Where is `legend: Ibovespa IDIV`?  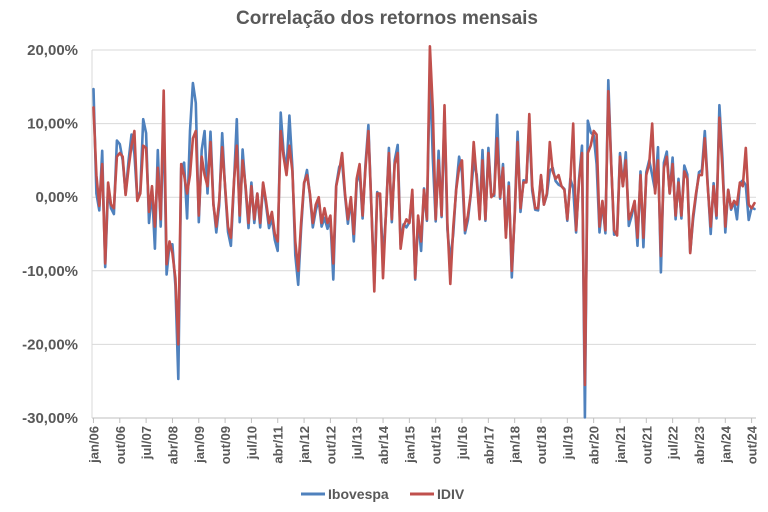 legend: Ibovespa IDIV is located at coordinates (383, 494).